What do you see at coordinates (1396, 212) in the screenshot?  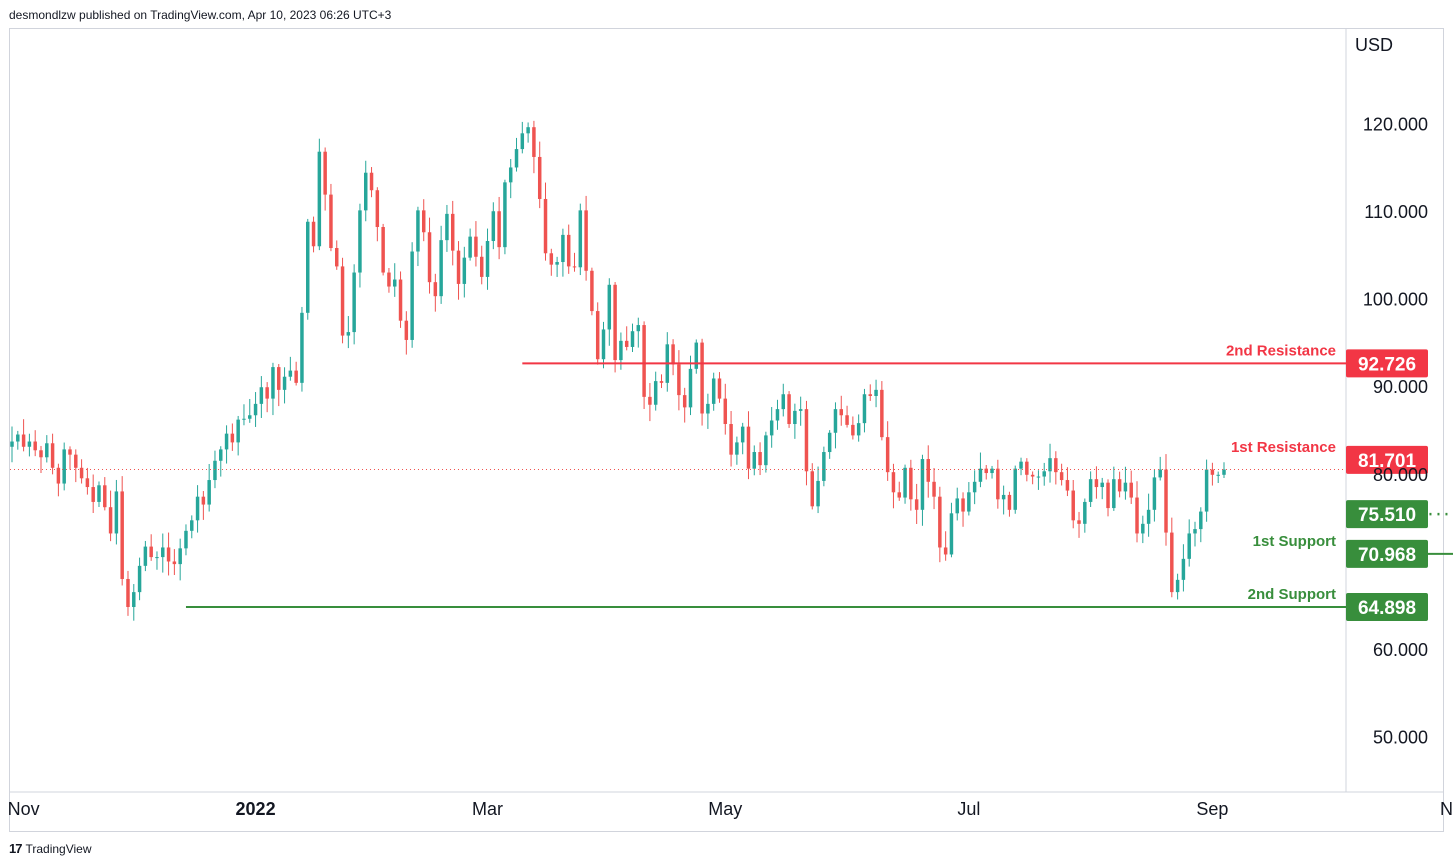 I see `y-tick-label: 110.000` at bounding box center [1396, 212].